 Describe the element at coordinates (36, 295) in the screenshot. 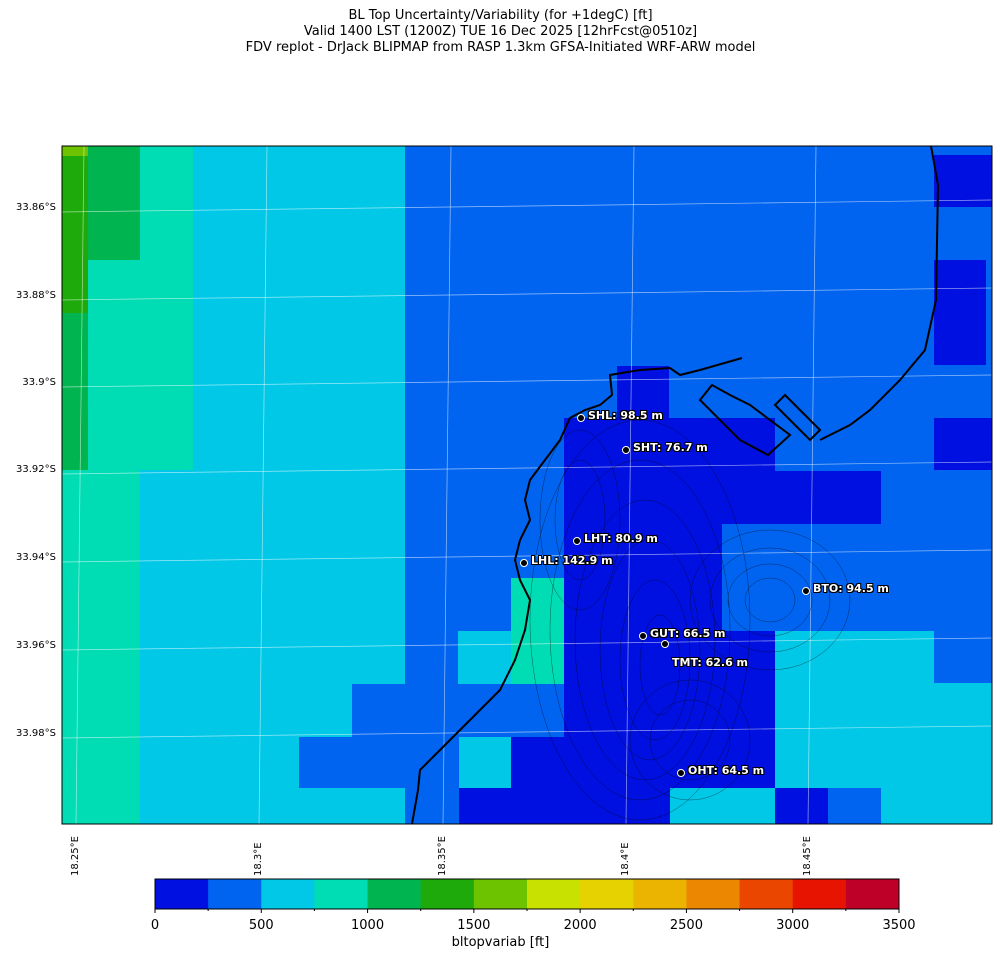

I see `latitude-label: 33.88°S` at that location.